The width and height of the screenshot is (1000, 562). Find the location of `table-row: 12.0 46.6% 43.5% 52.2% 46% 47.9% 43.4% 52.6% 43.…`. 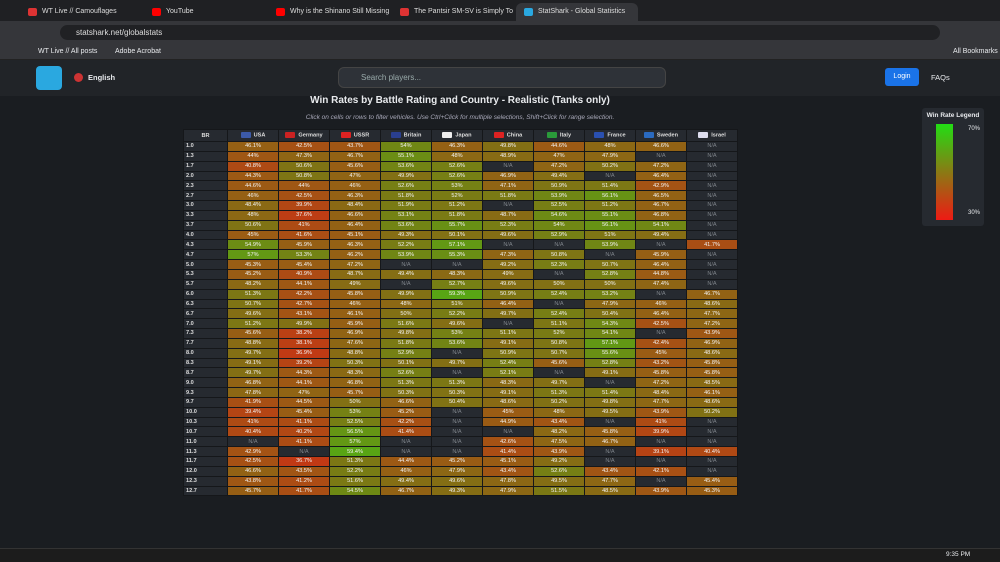

table-row: 12.0 46.6% 43.5% 52.2% 46% 47.9% 43.4% 52.6% 43.… is located at coordinates (460, 471).